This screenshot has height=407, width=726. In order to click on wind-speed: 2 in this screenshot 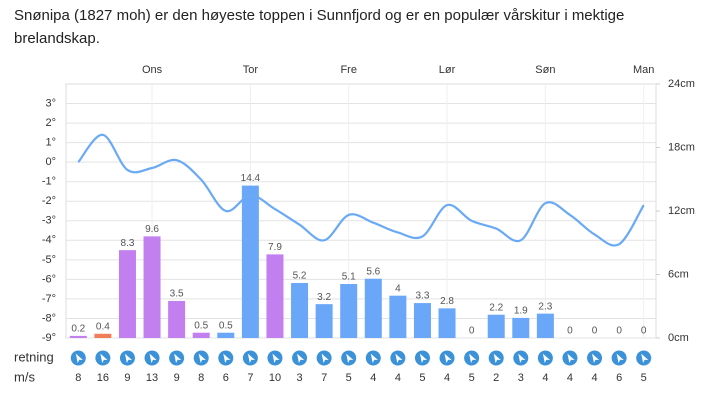, I will do `click(496, 378)`.